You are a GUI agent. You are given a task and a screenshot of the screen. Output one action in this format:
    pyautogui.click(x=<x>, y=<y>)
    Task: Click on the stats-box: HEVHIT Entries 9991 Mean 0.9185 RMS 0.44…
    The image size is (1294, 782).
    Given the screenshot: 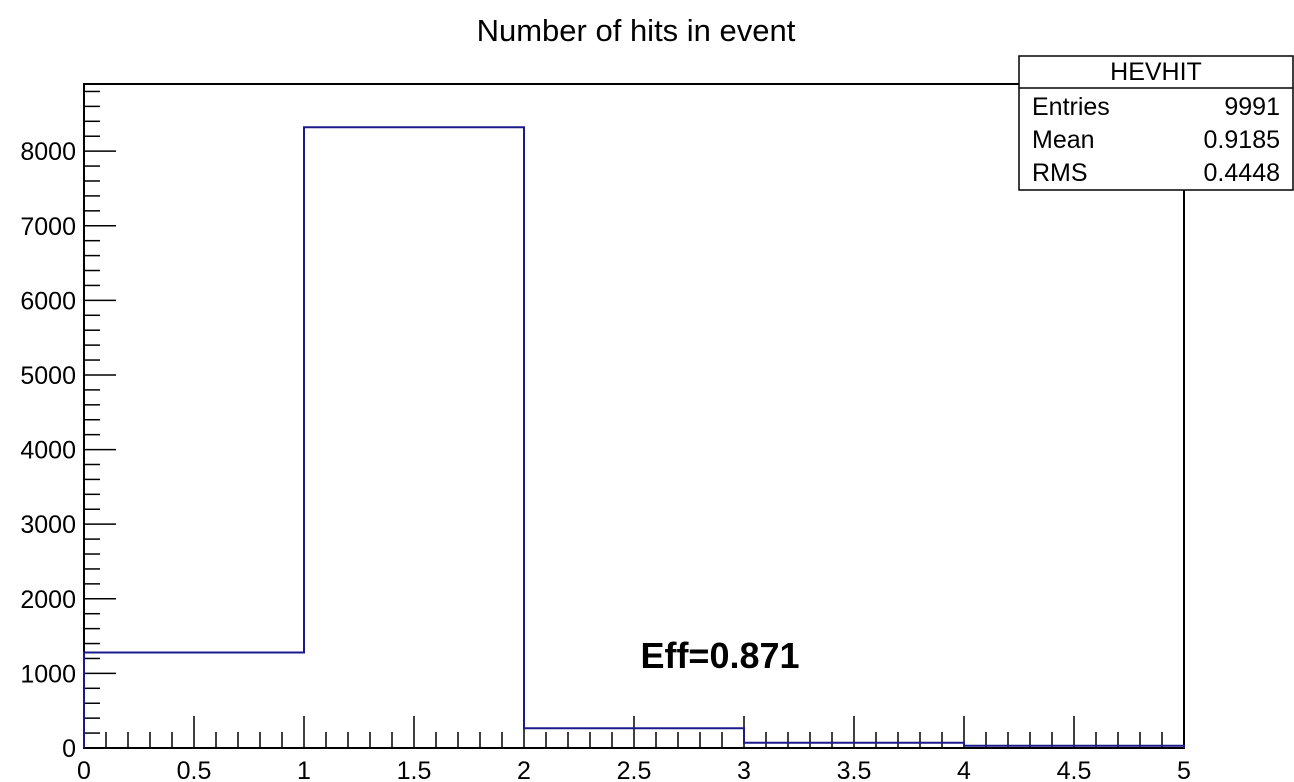 What is the action you would take?
    pyautogui.click(x=1156, y=123)
    